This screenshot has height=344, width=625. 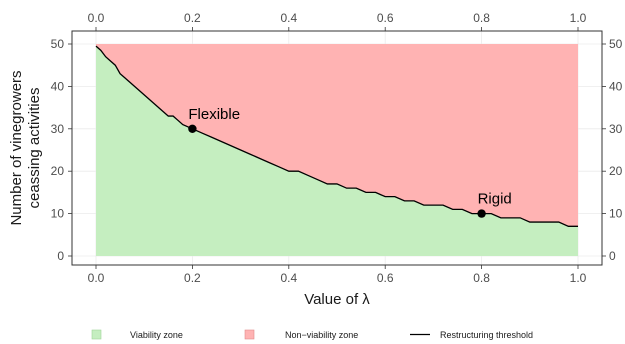 What do you see at coordinates (385, 278) in the screenshot?
I see `x-tick-label-bottom: 0.6` at bounding box center [385, 278].